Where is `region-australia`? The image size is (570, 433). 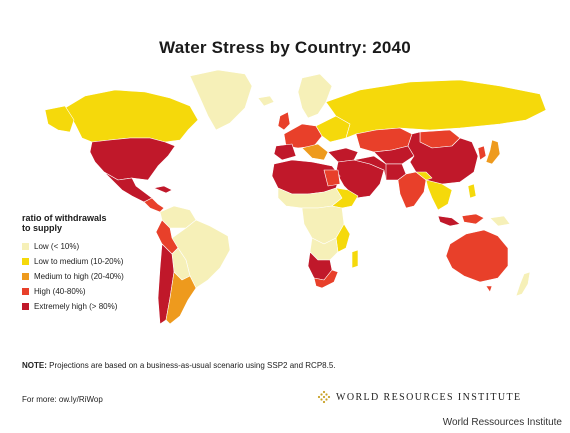 region-australia is located at coordinates (477, 256).